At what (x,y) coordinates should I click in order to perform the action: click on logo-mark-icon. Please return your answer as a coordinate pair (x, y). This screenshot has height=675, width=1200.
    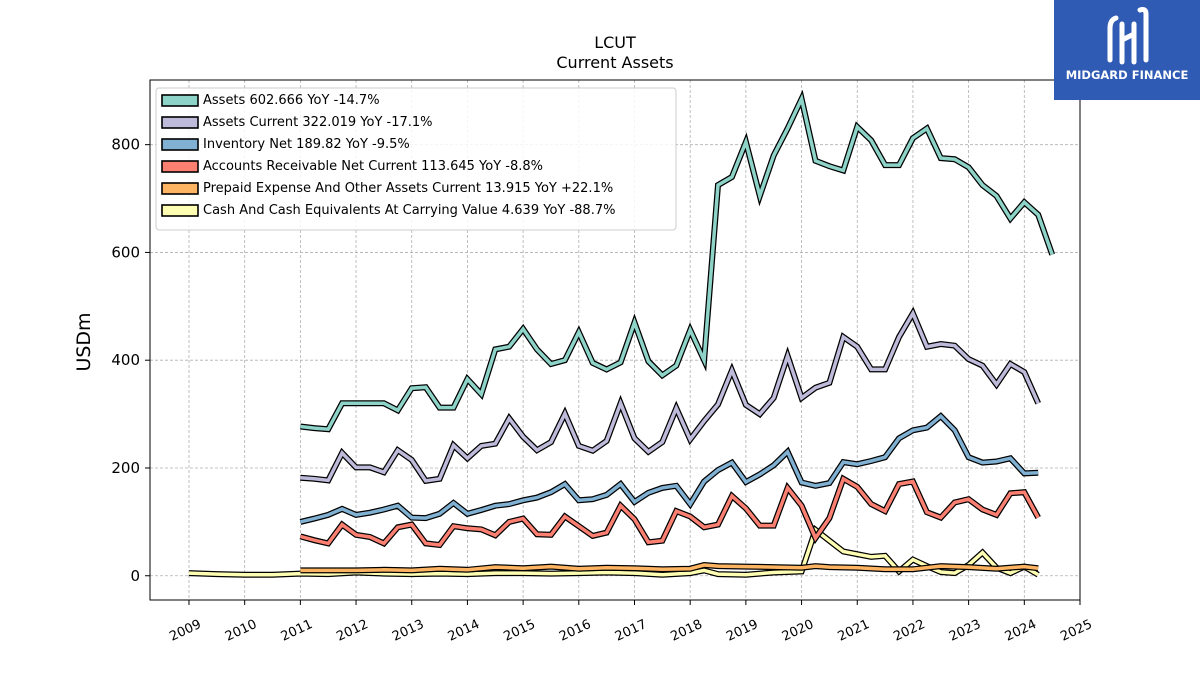
    Looking at the image, I should click on (1128, 36).